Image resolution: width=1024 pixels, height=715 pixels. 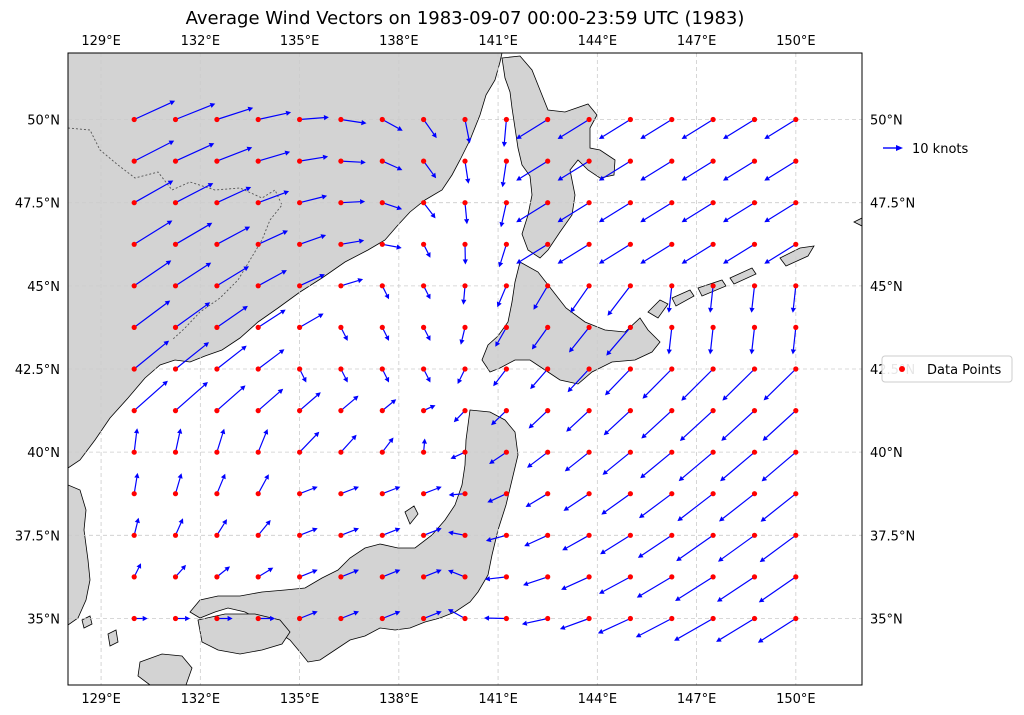 I want to click on lon-tick-label-bottom: 135°E, so click(x=300, y=699).